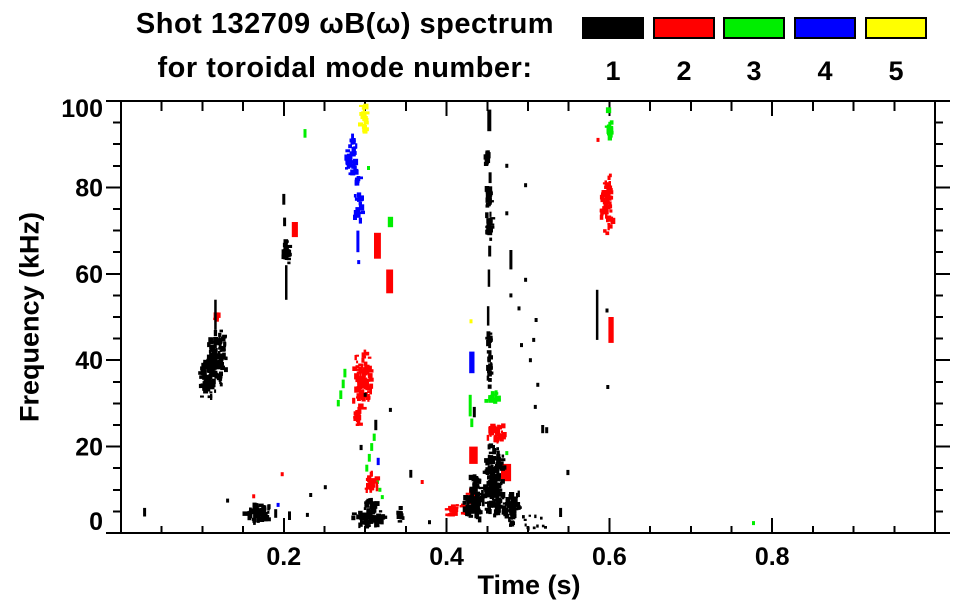 The image size is (963, 615). I want to click on y-tick-label: 100, so click(82, 109).